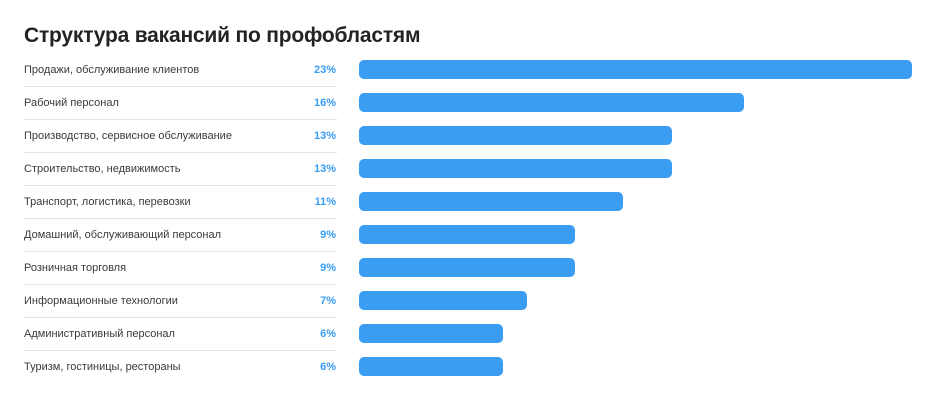  Describe the element at coordinates (123, 235) in the screenshot. I see `category-label: Домашний, обслуживающий персонал` at that location.